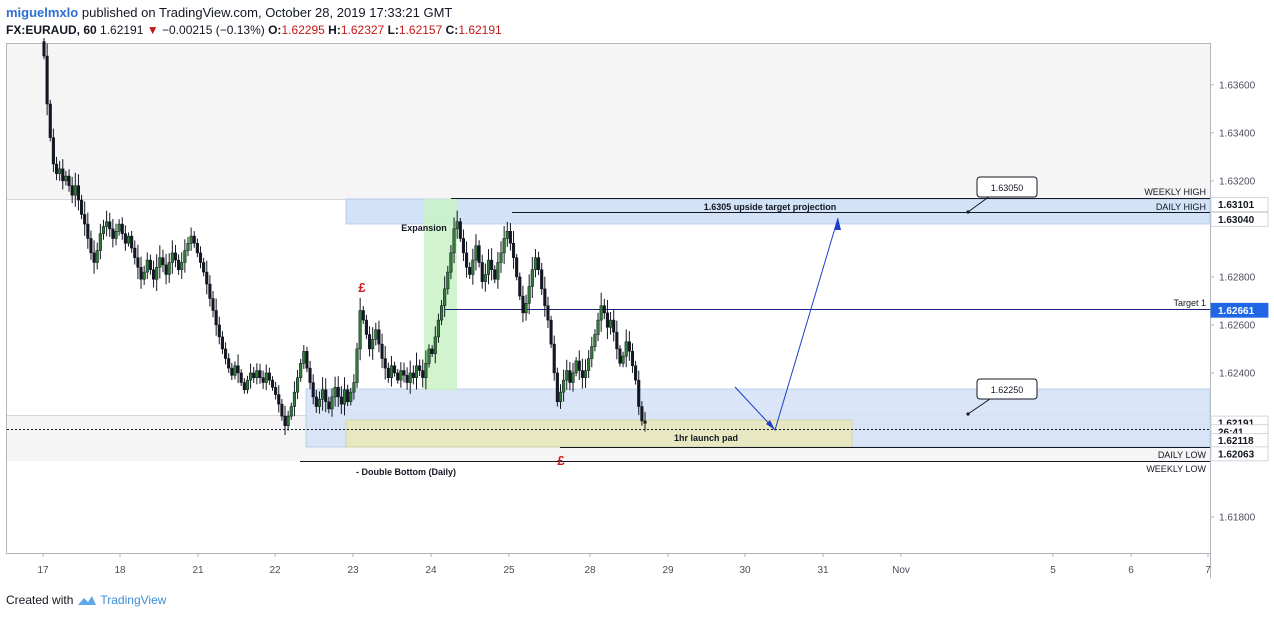 The width and height of the screenshot is (1274, 618). What do you see at coordinates (624, 564) in the screenshot?
I see `time-axis: 17 18 21 22 23 24 25 28 29 30 31 Nov 5 6 7` at bounding box center [624, 564].